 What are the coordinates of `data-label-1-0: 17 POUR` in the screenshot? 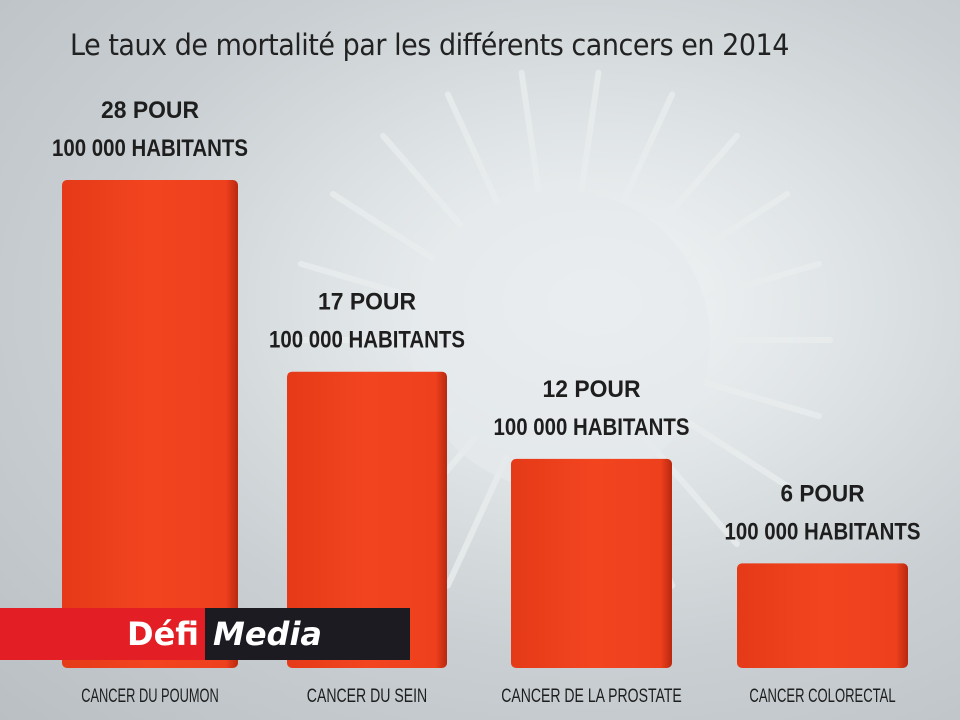 It's located at (367, 302).